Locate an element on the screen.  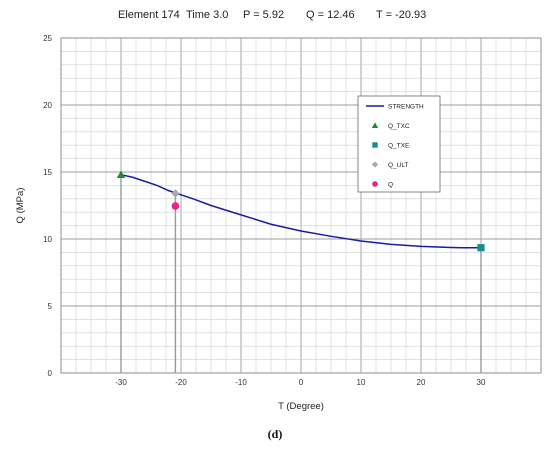
legend-label: Q_ULT is located at coordinates (398, 165).